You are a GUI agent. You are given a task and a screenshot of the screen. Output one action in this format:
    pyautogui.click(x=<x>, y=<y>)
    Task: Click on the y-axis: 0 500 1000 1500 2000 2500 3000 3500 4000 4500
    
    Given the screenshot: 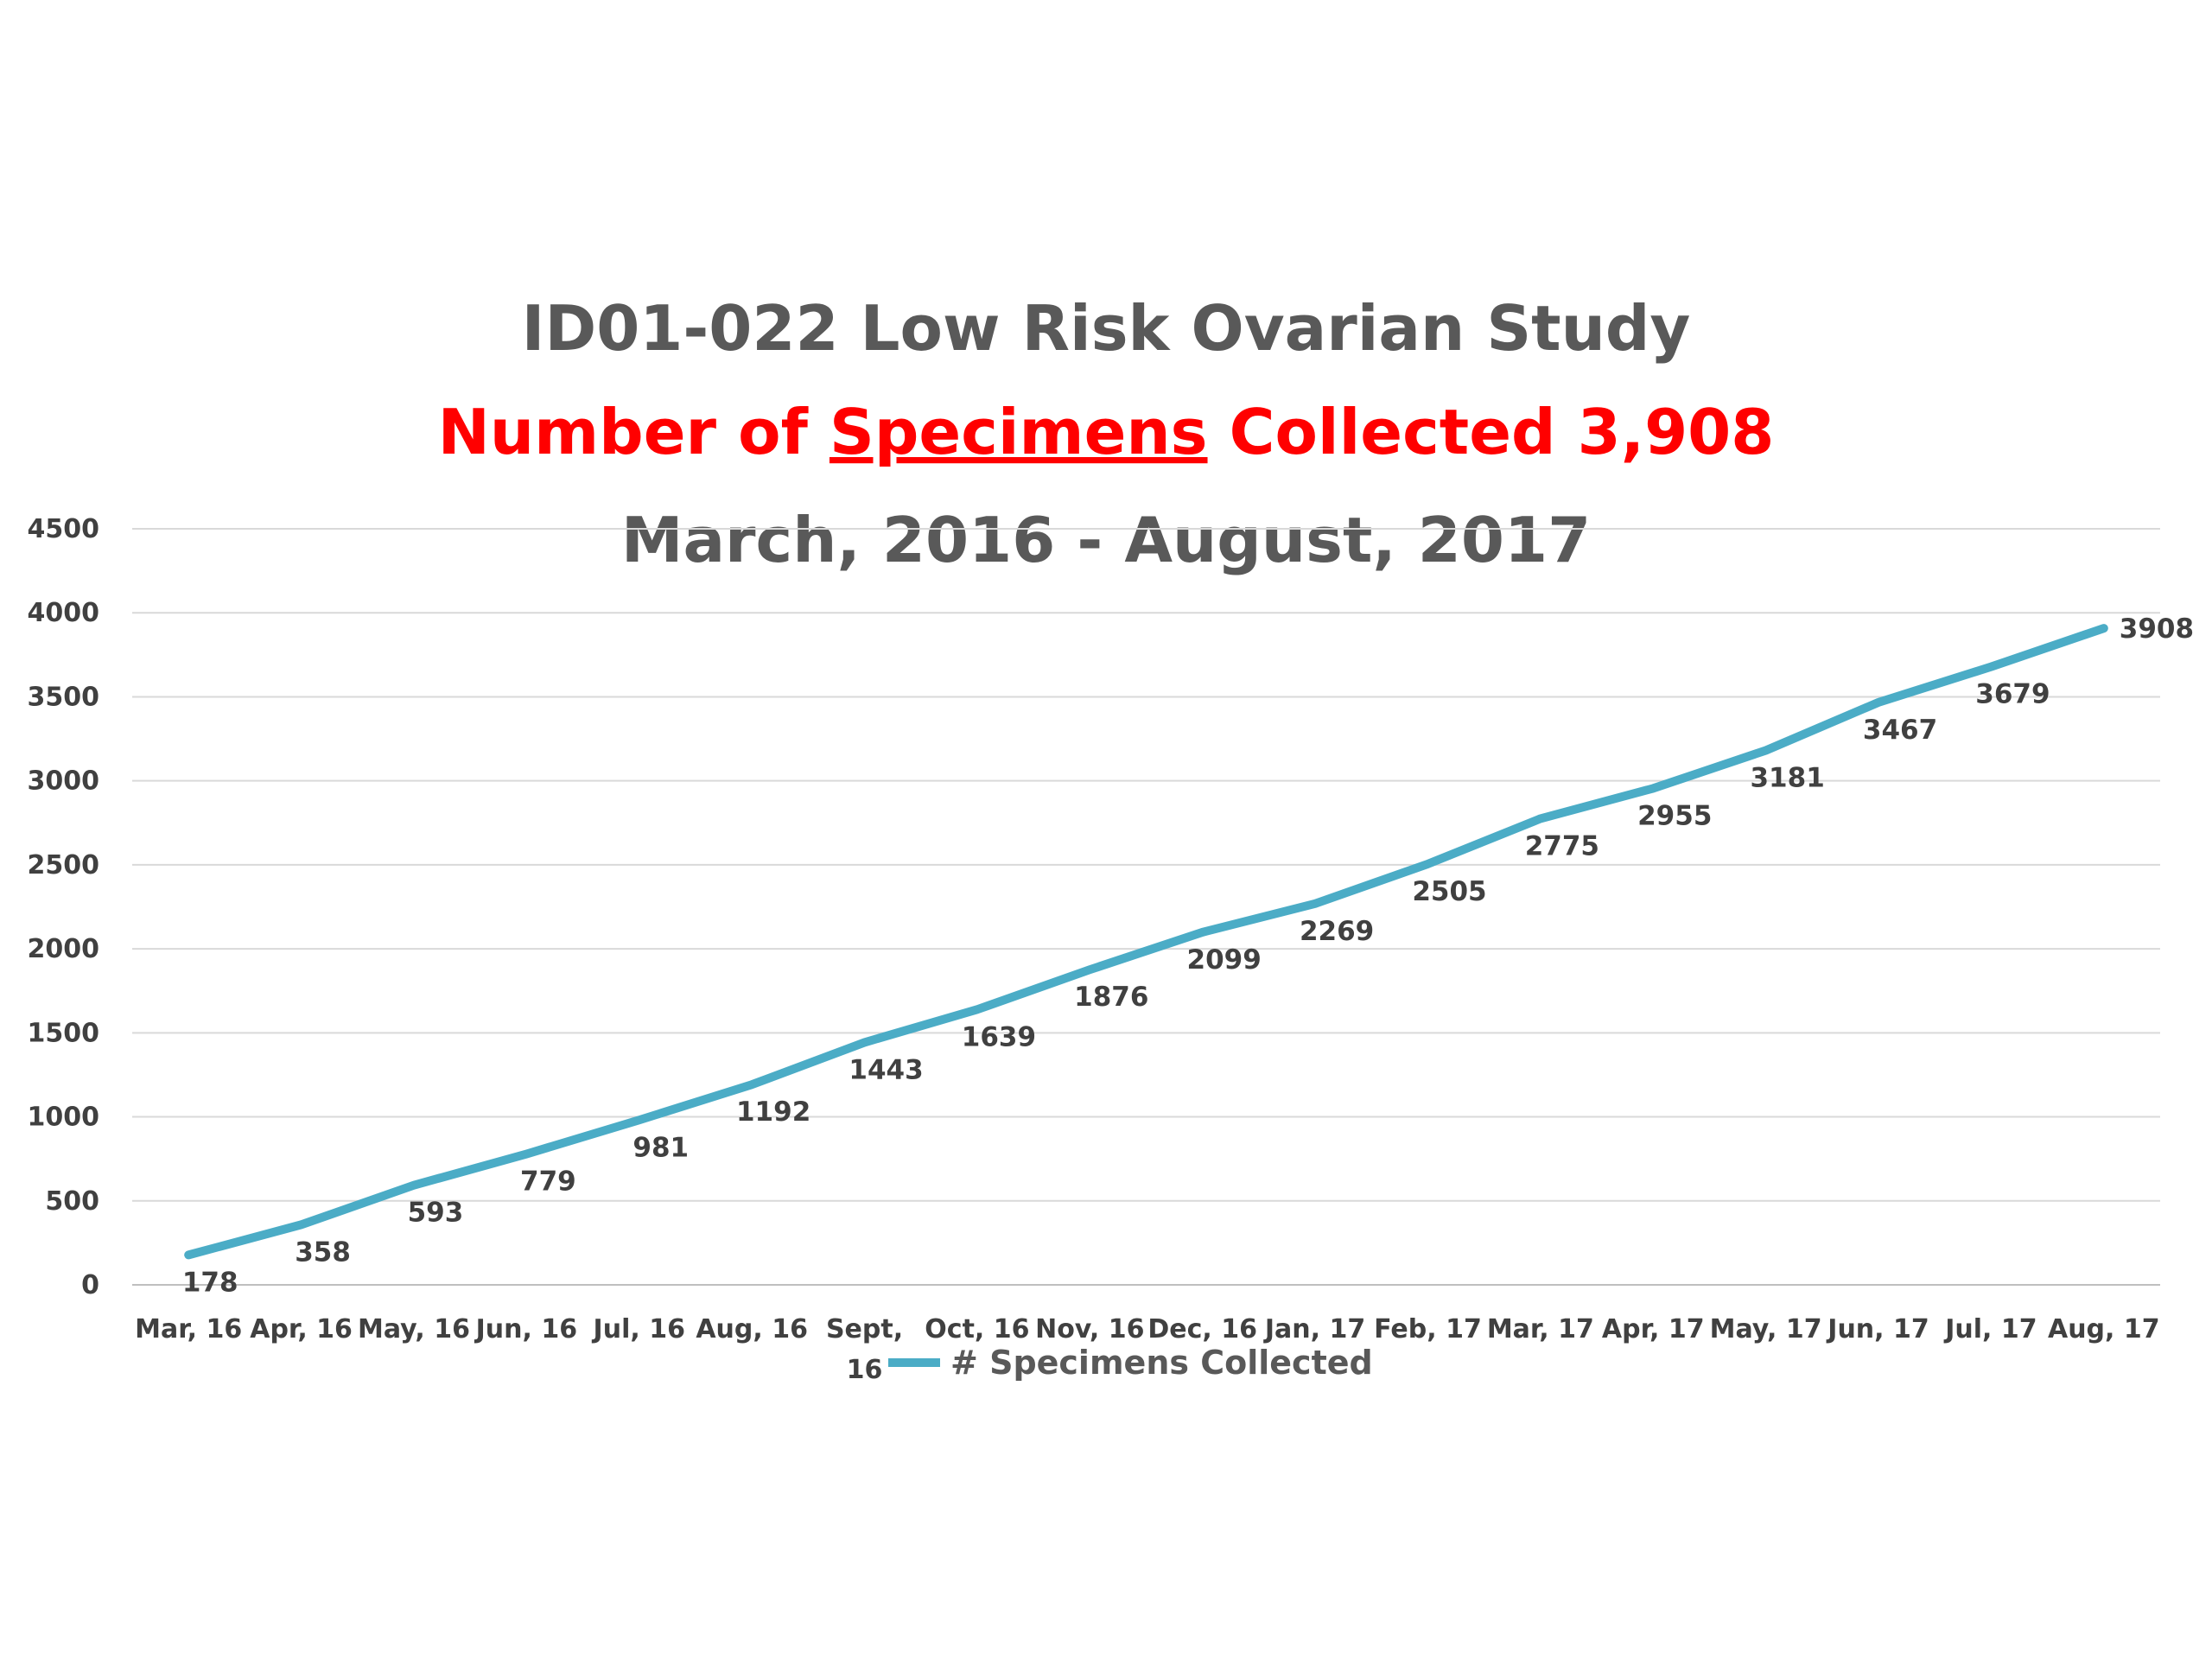 What is the action you would take?
    pyautogui.click(x=64, y=907)
    